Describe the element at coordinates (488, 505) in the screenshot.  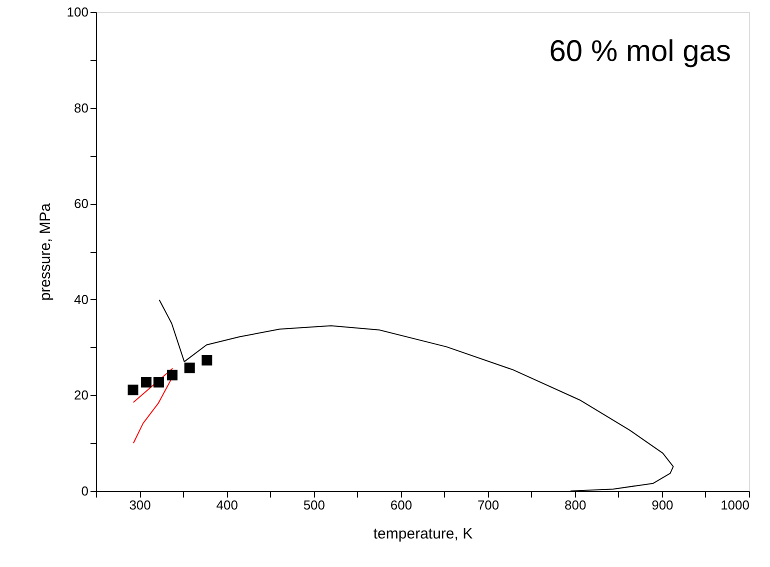
I see `x-tick-label: 700` at that location.